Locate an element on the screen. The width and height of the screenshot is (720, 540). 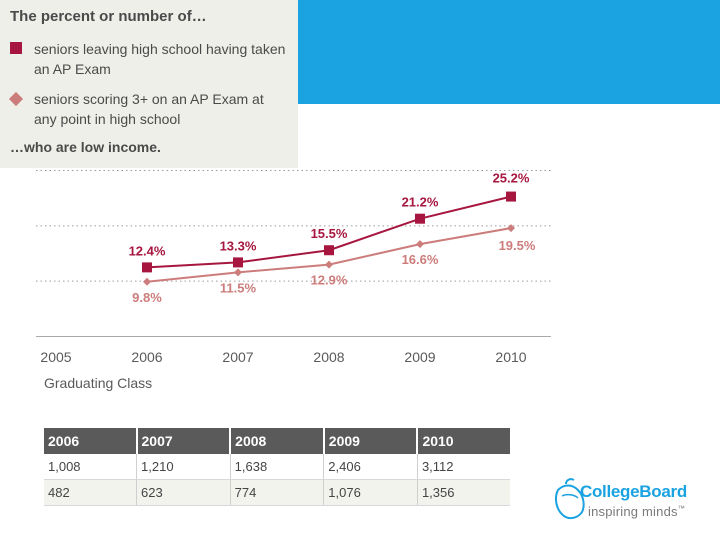
square-marker-icon is located at coordinates (16, 48).